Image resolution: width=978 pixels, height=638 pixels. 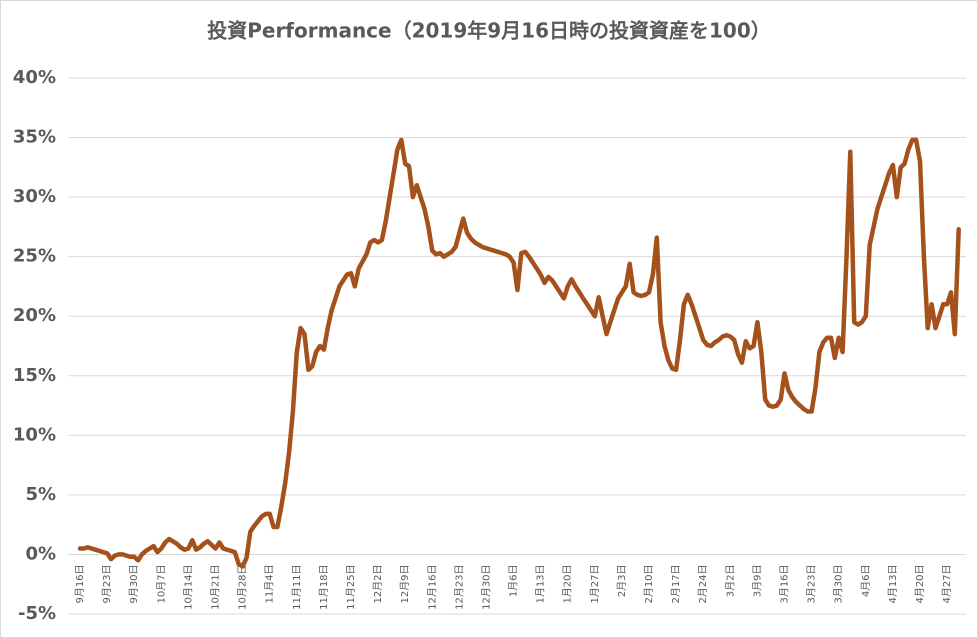 What do you see at coordinates (34, 256) in the screenshot?
I see `y-tick-label: 25%` at bounding box center [34, 256].